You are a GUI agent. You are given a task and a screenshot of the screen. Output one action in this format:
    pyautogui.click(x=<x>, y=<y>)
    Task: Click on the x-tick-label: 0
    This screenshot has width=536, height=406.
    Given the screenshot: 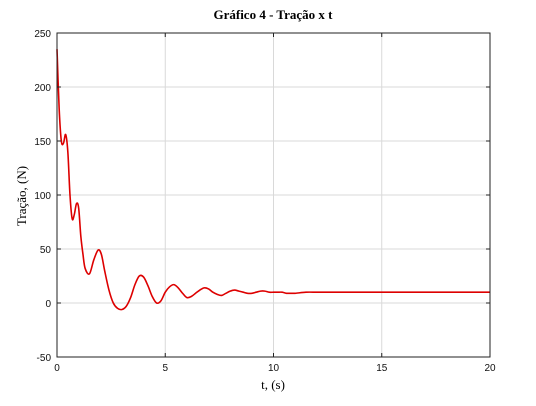 What is the action you would take?
    pyautogui.click(x=57, y=368)
    